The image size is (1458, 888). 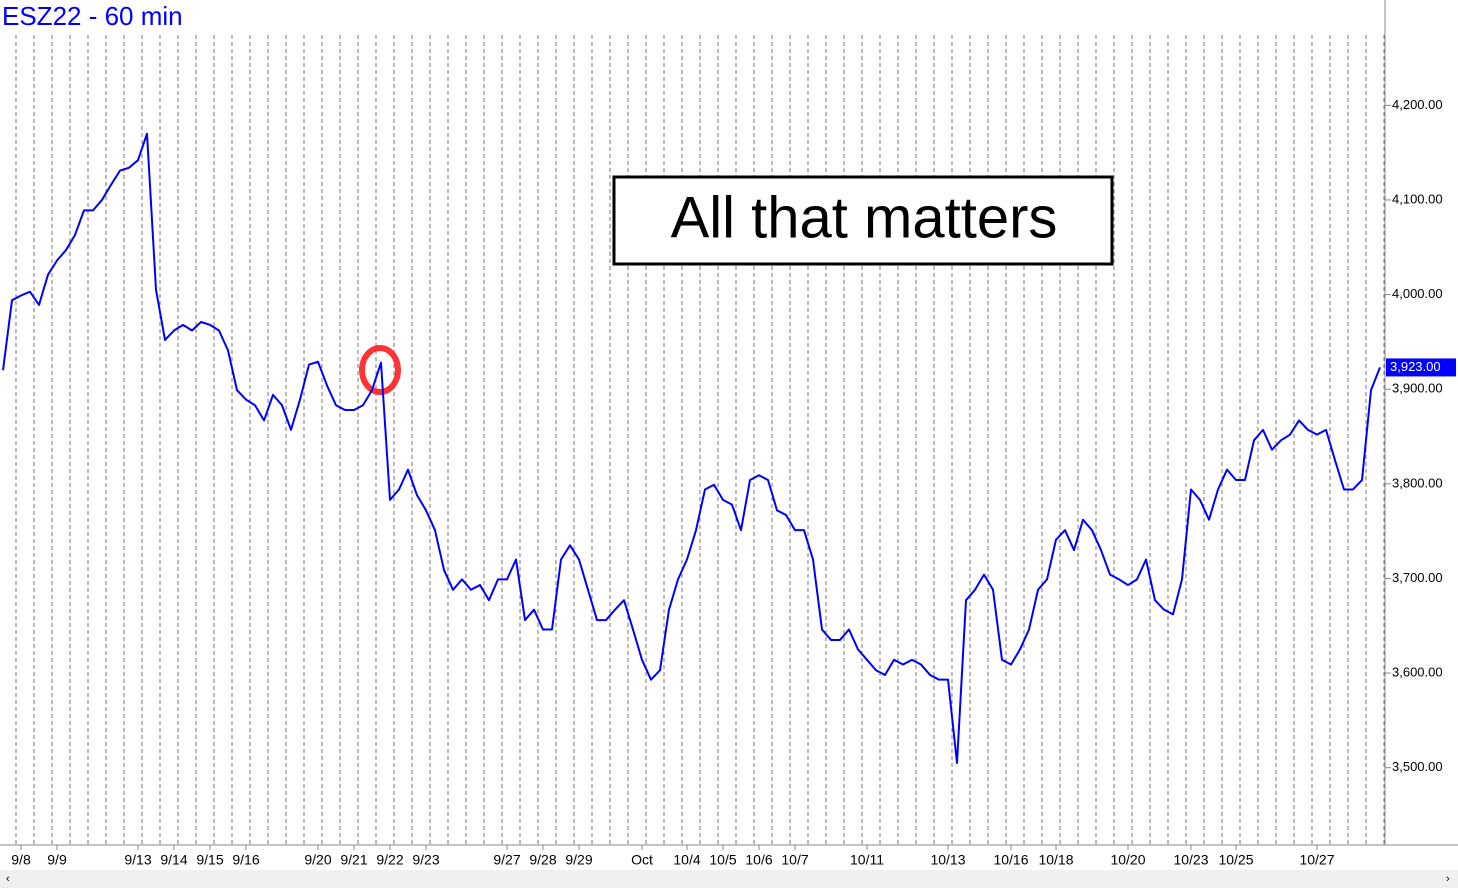 I want to click on y-tick-label: 4,000.00, so click(x=1417, y=293).